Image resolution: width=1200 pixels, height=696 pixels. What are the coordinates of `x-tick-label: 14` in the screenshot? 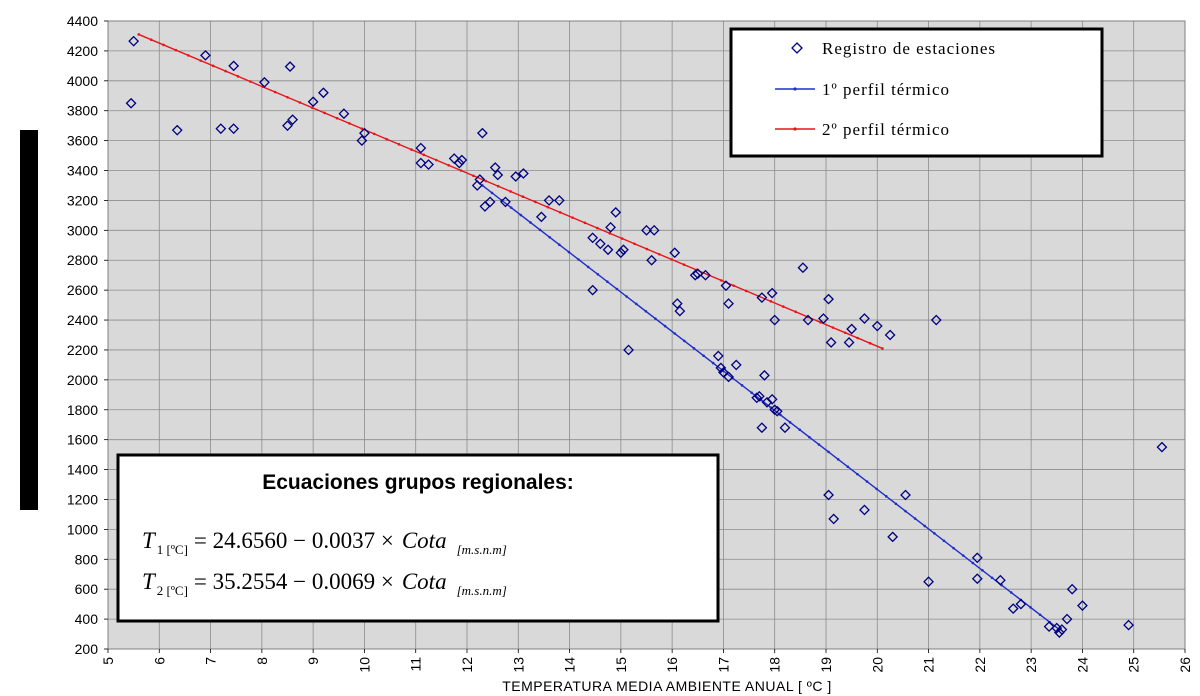 It's located at (570, 665).